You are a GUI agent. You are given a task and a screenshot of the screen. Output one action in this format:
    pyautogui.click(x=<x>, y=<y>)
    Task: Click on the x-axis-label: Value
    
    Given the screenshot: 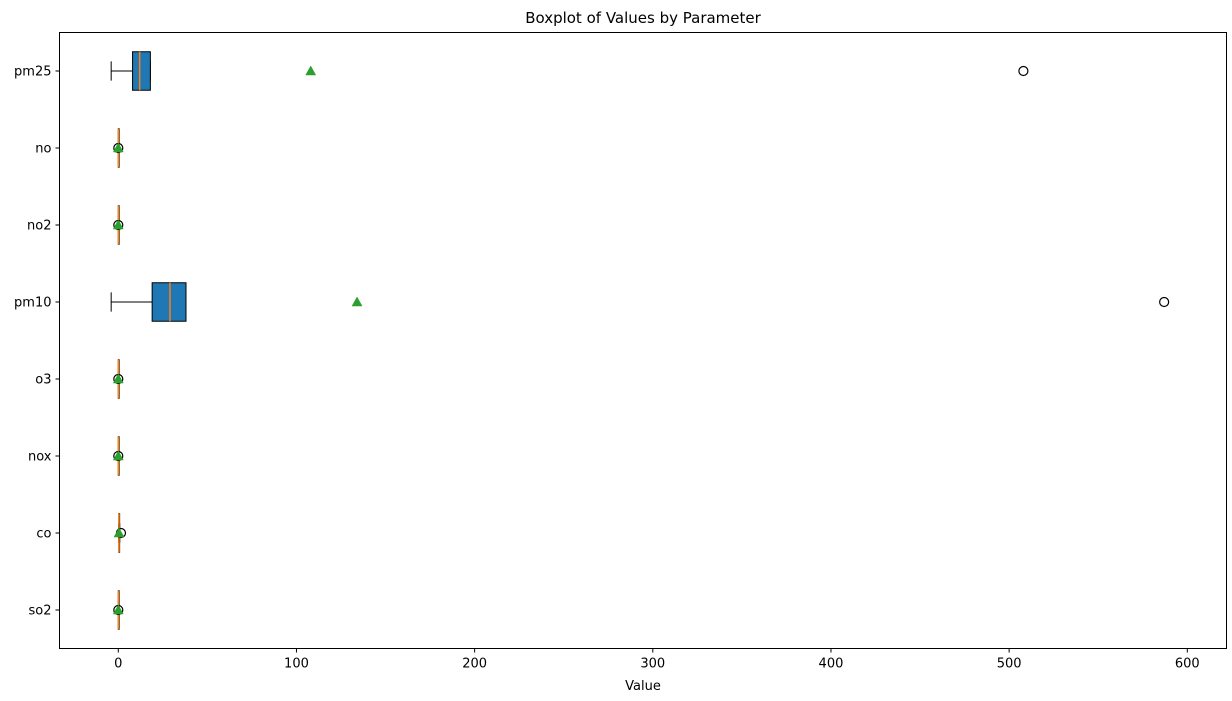 What is the action you would take?
    pyautogui.click(x=643, y=686)
    